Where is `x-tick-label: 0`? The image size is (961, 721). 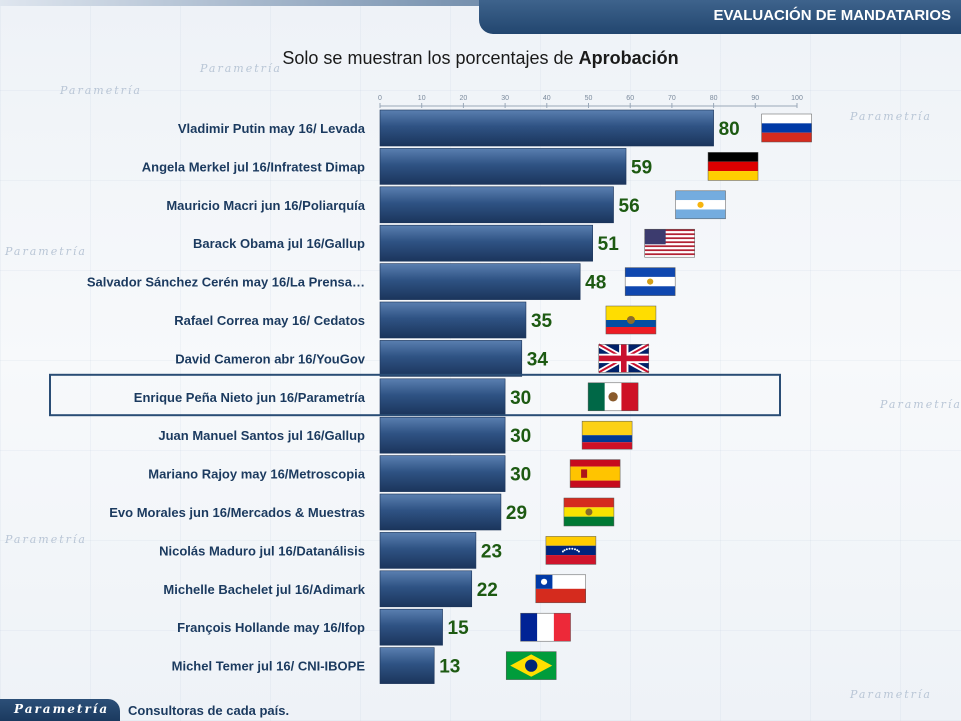
x-tick-label: 0 is located at coordinates (380, 98).